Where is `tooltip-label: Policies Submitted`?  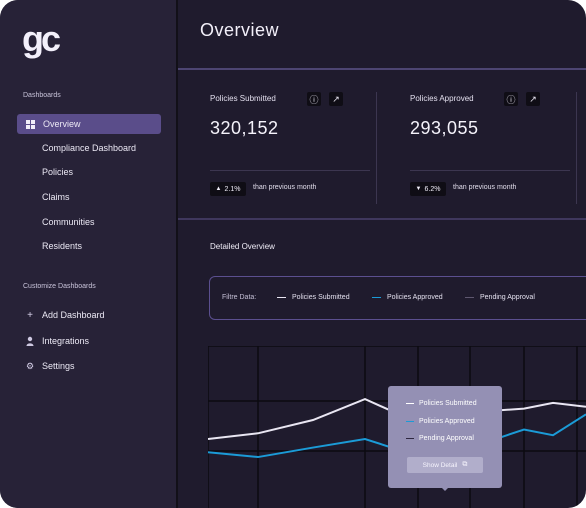
tooltip-label: Policies Submitted is located at coordinates (448, 403).